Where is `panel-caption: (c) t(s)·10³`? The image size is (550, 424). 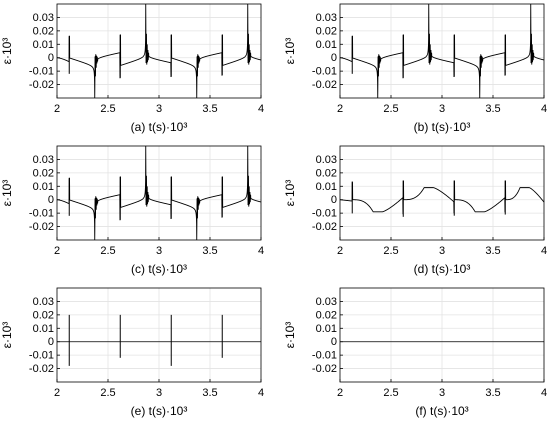 panel-caption: (c) t(s)·10³ is located at coordinates (159, 269).